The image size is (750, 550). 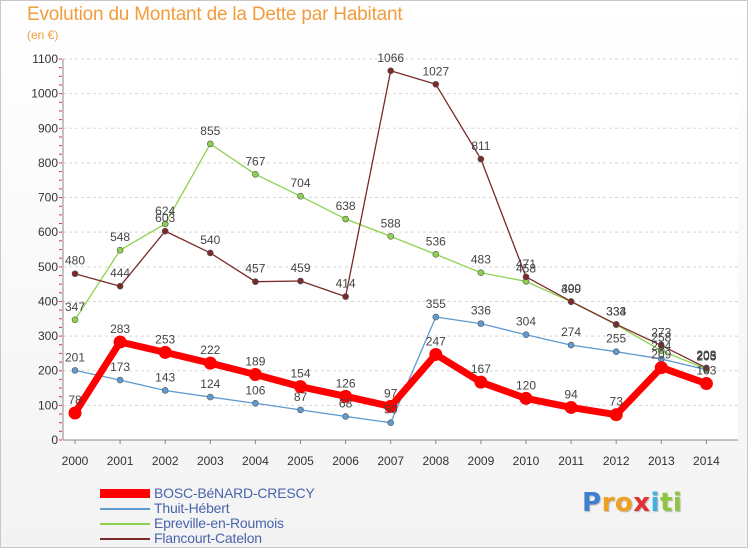 I want to click on data-label: 536, so click(x=436, y=241).